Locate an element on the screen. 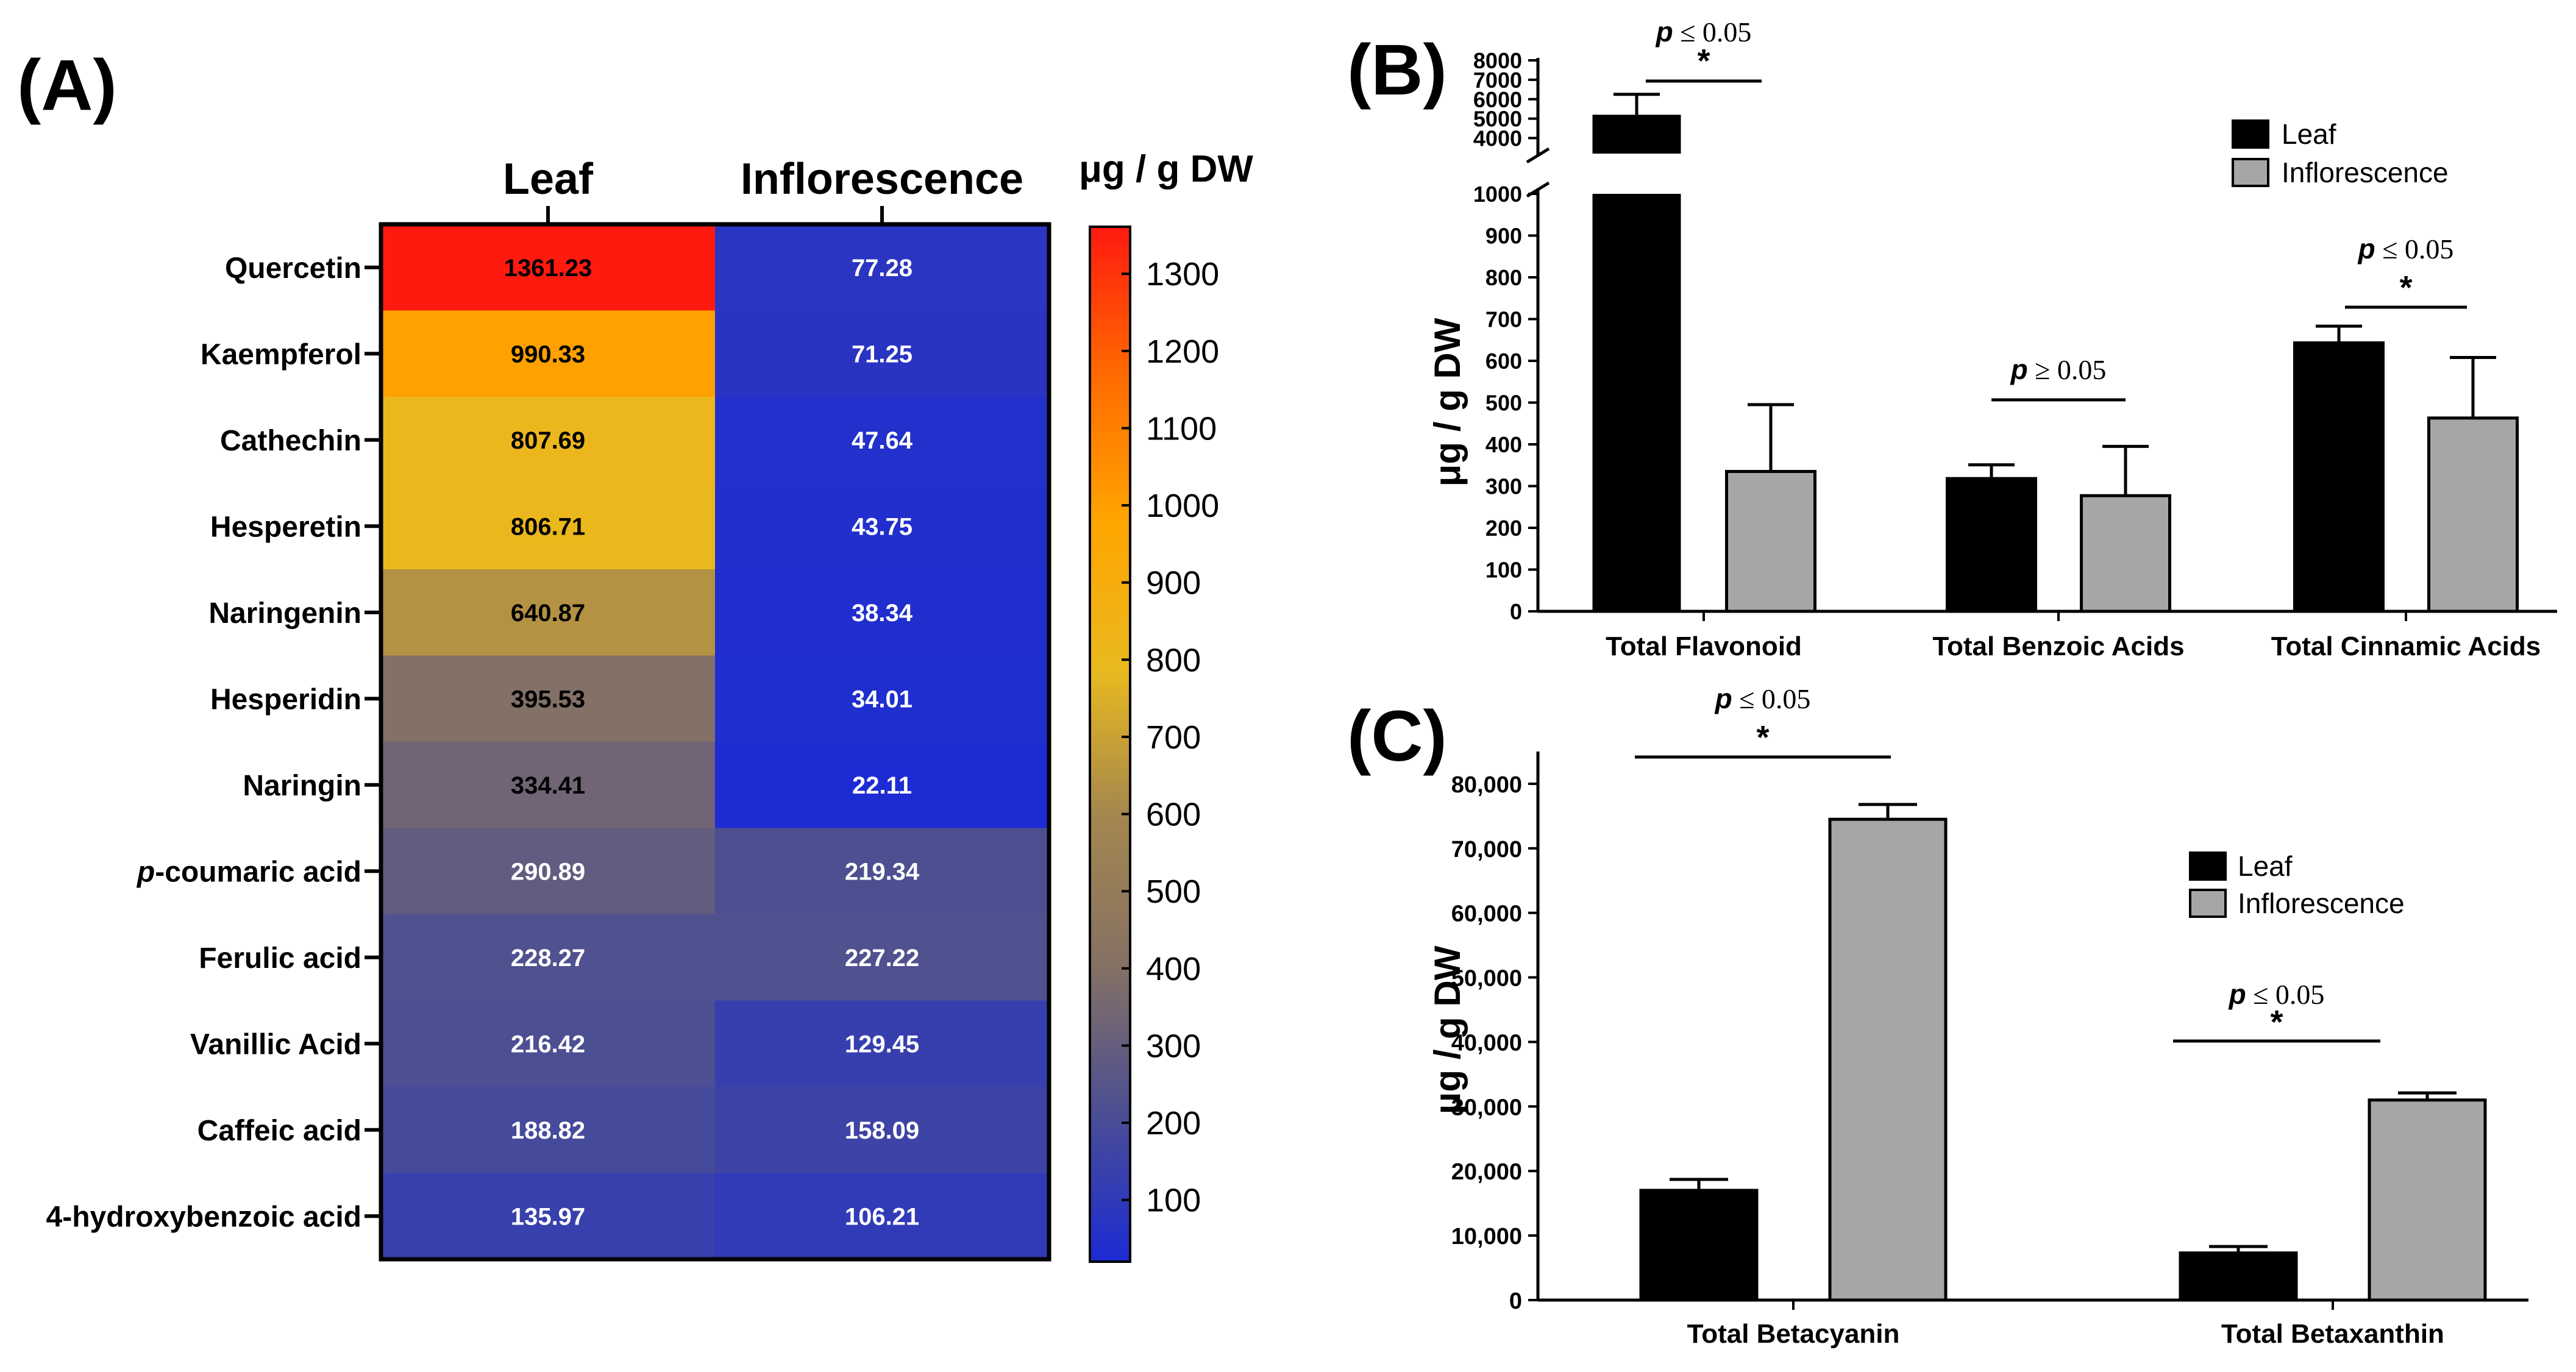  row-label-text: 4-hydroxybenzoic acid is located at coordinates (203, 1217).